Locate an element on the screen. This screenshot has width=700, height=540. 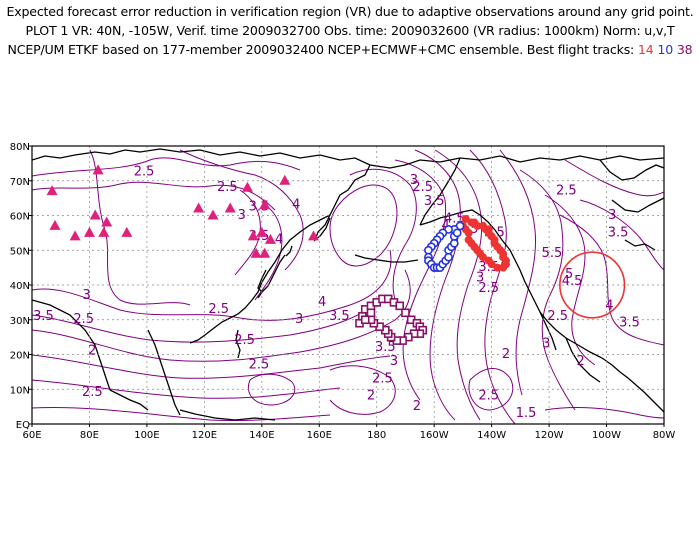
contour-label: 4.5 is located at coordinates (572, 281).